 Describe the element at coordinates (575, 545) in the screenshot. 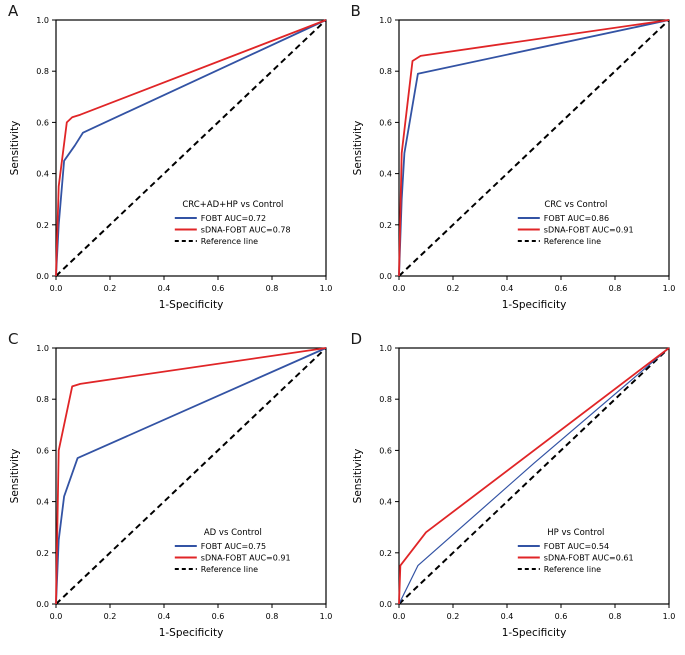

I see `legend-label: FOBT AUC=0.54` at that location.